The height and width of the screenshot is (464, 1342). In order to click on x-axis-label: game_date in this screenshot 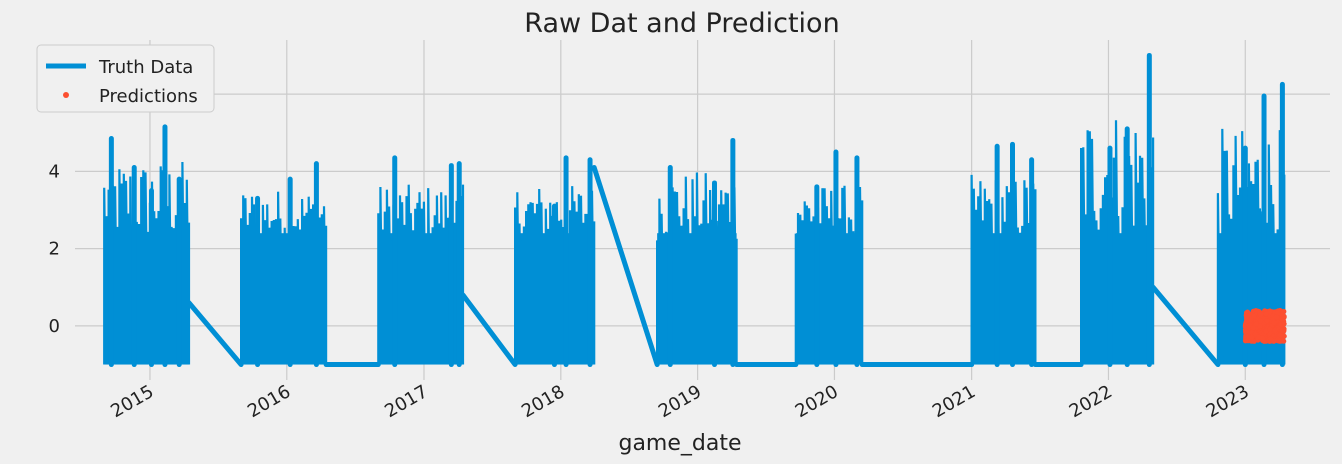, I will do `click(679, 443)`.